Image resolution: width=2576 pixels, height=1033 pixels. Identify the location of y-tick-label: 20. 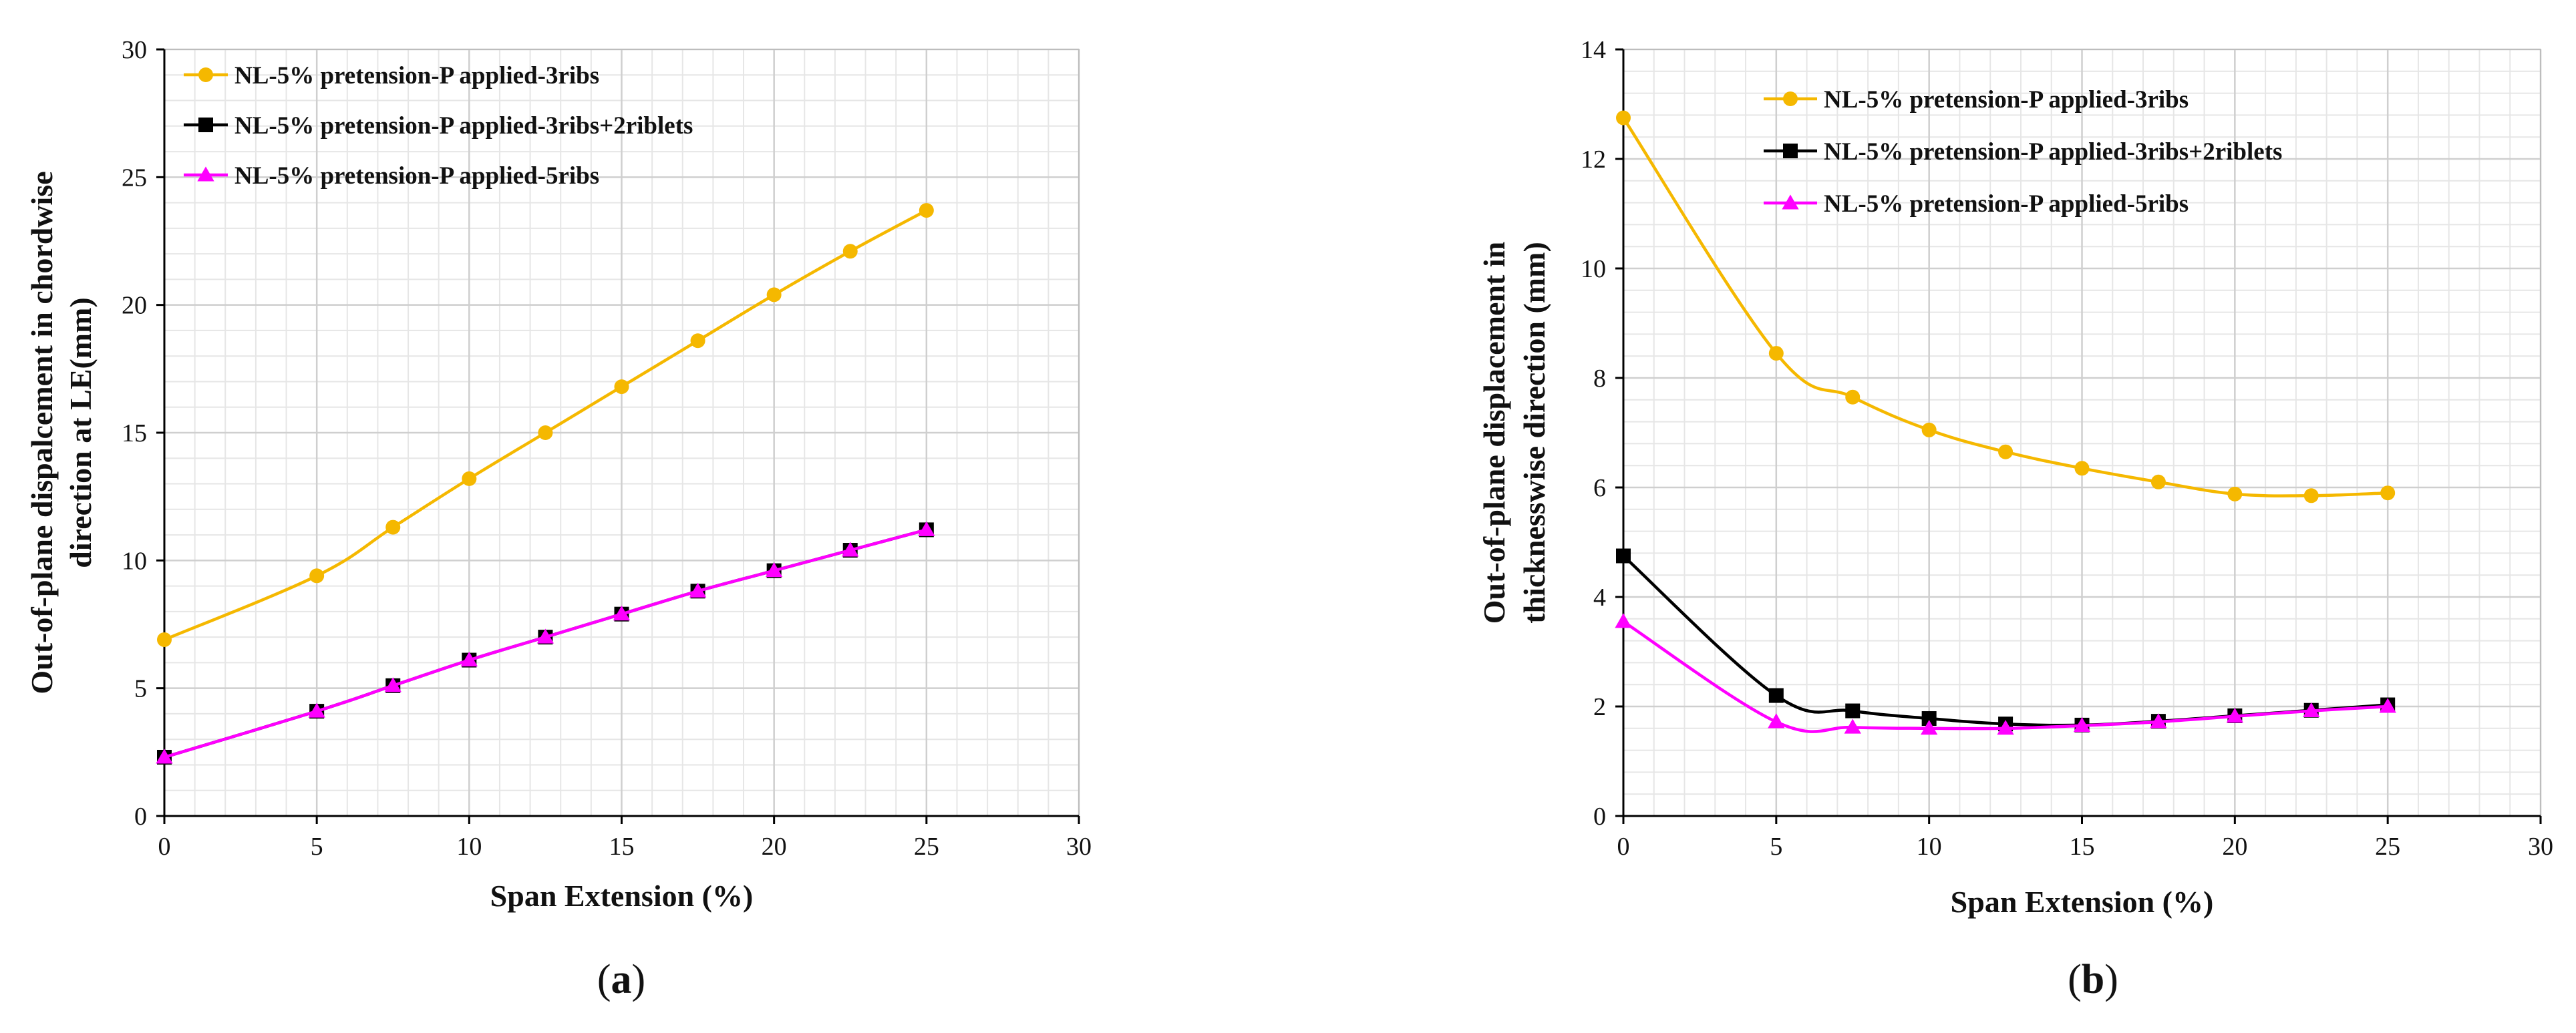
(134, 306).